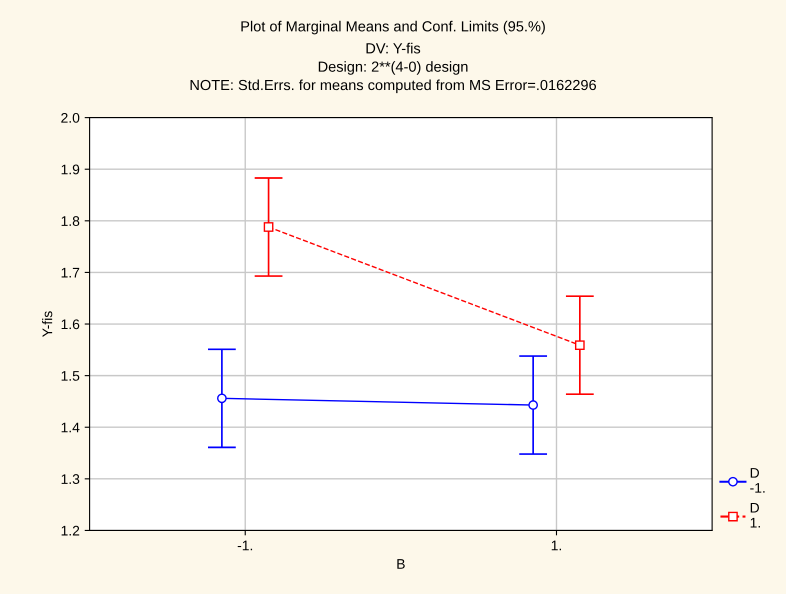 The image size is (786, 594). What do you see at coordinates (245, 545) in the screenshot?
I see `x-tick-label: -1.` at bounding box center [245, 545].